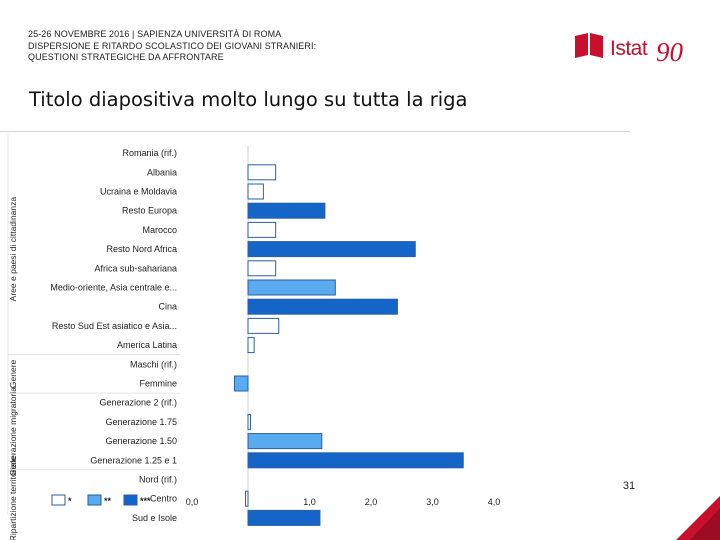 Image resolution: width=720 pixels, height=540 pixels. Describe the element at coordinates (145, 501) in the screenshot. I see `legend-label: ***` at that location.